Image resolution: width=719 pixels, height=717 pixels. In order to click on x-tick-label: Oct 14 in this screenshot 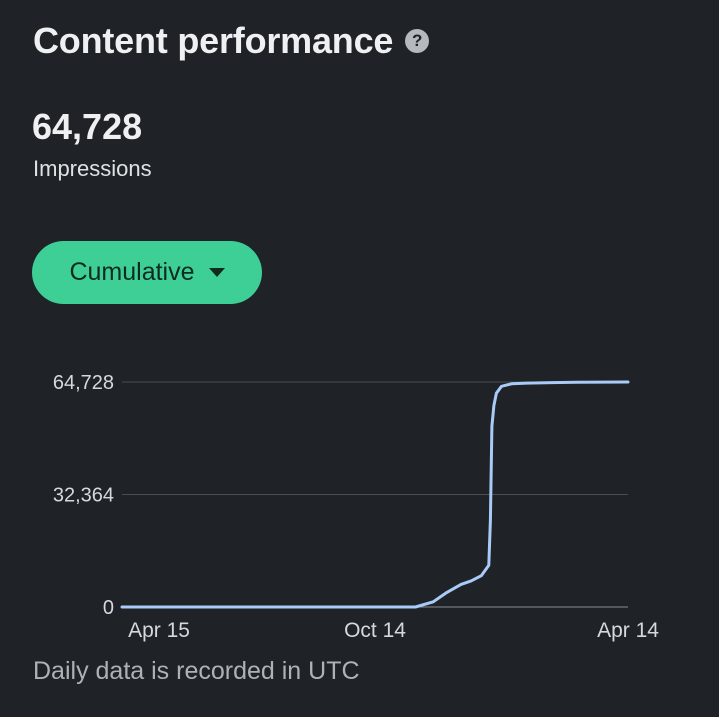, I will do `click(375, 630)`.